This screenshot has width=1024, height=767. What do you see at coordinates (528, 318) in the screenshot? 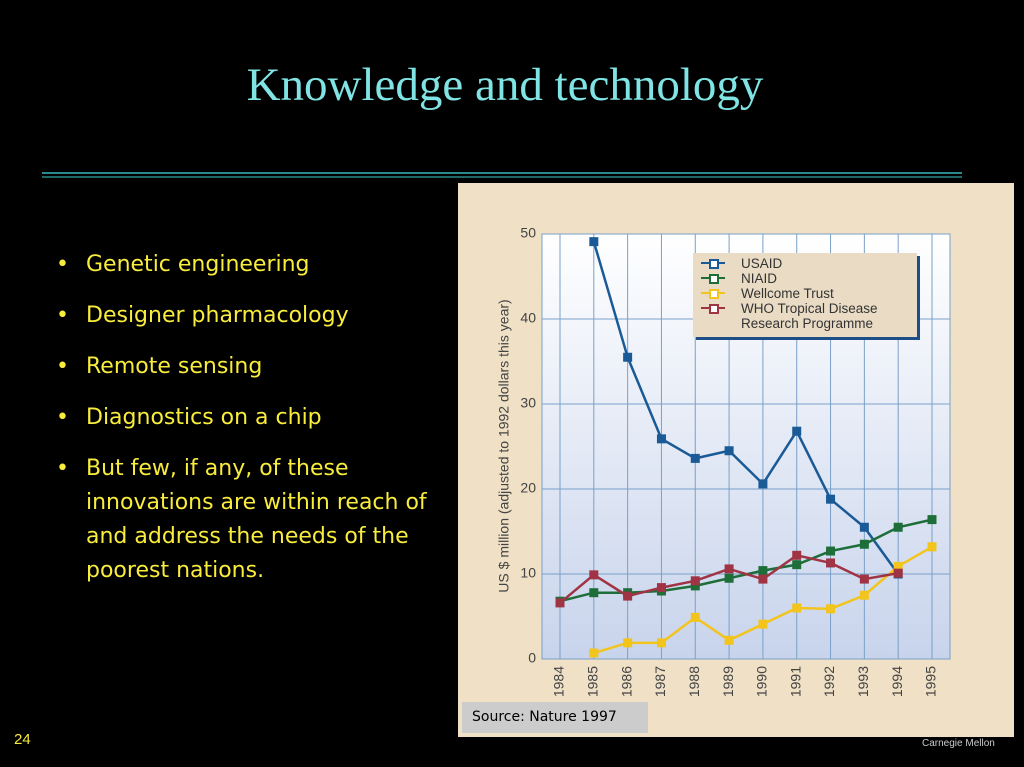
I see `y-tick-label: 40` at bounding box center [528, 318].